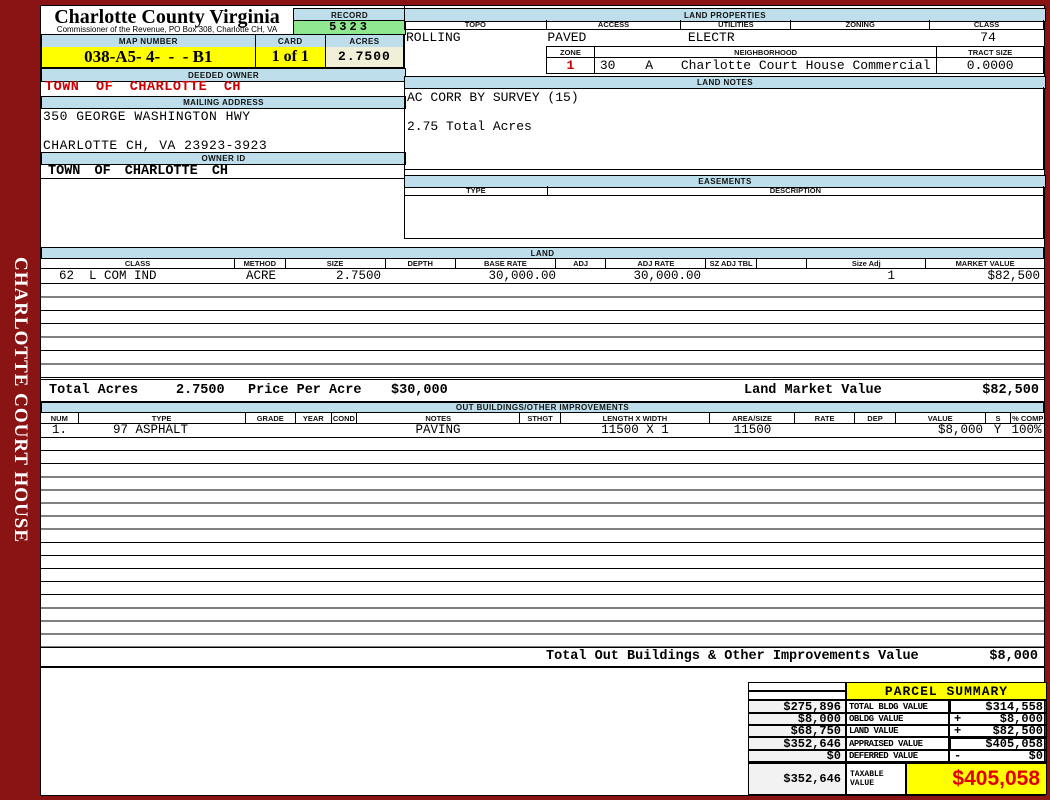 This screenshot has width=1050, height=800. Describe the element at coordinates (897, 719) in the screenshot. I see `ps-label-obldg: OBLDG VALUE` at that location.